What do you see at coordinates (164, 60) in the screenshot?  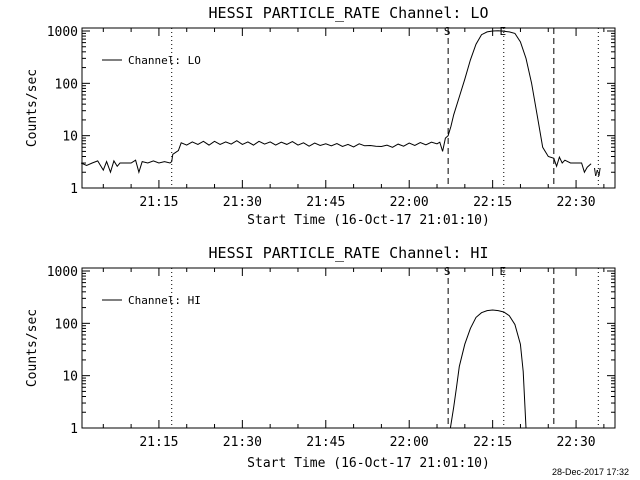 I see `legend-label: Channel: LO` at bounding box center [164, 60].